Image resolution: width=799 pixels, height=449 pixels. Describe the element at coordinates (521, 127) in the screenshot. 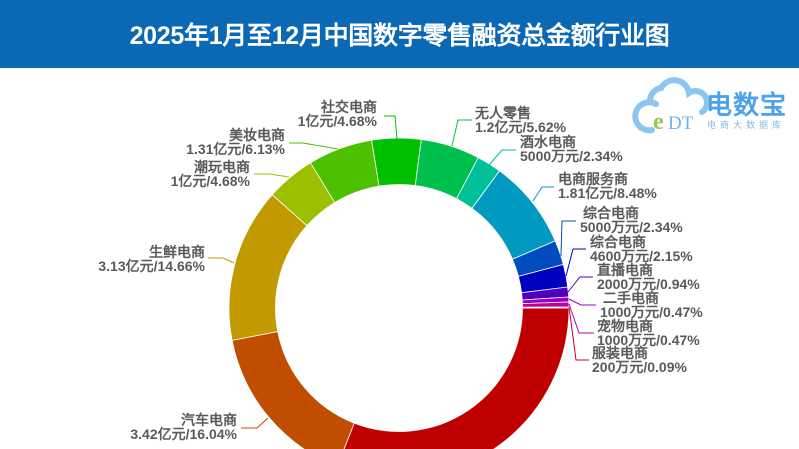

I see `label-value: 1.2亿元/5.62%` at that location.